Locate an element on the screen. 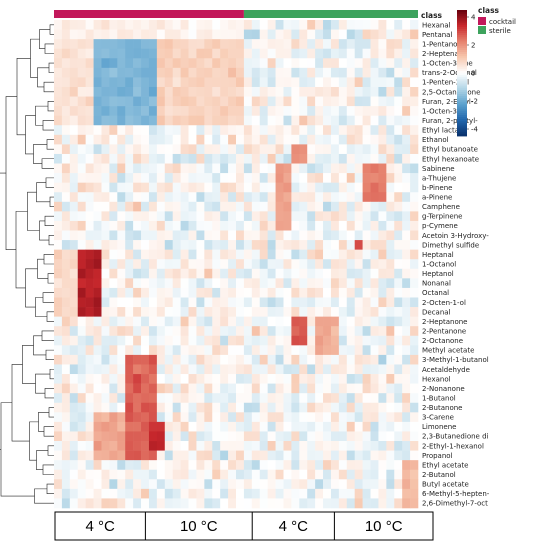 The height and width of the screenshot is (550, 546). row-dendrogram is located at coordinates (27, 264).